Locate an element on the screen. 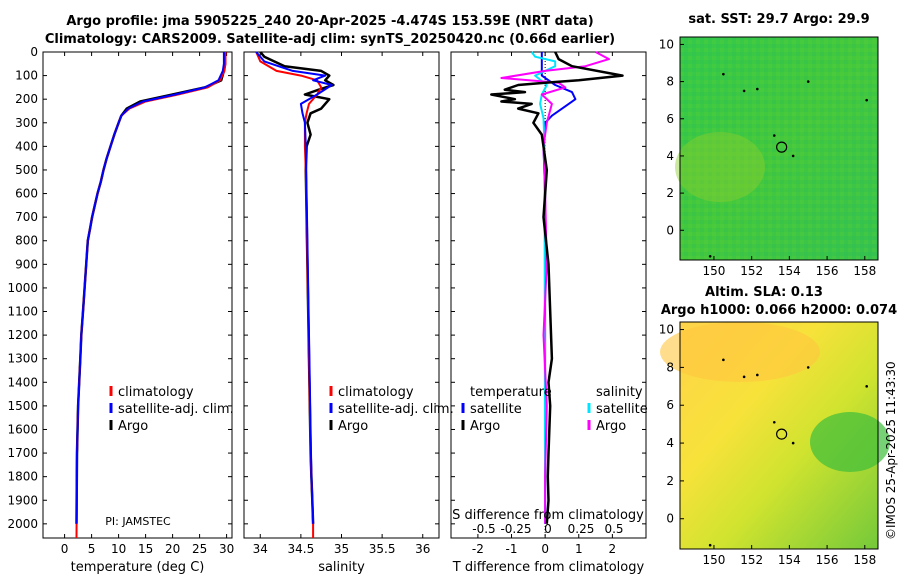  sst_map-frame is located at coordinates (779, 148).